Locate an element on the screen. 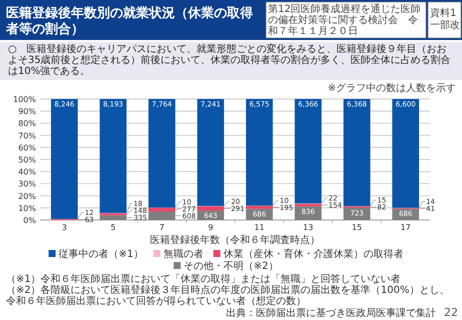  x-tick-label: 11 is located at coordinates (259, 227).